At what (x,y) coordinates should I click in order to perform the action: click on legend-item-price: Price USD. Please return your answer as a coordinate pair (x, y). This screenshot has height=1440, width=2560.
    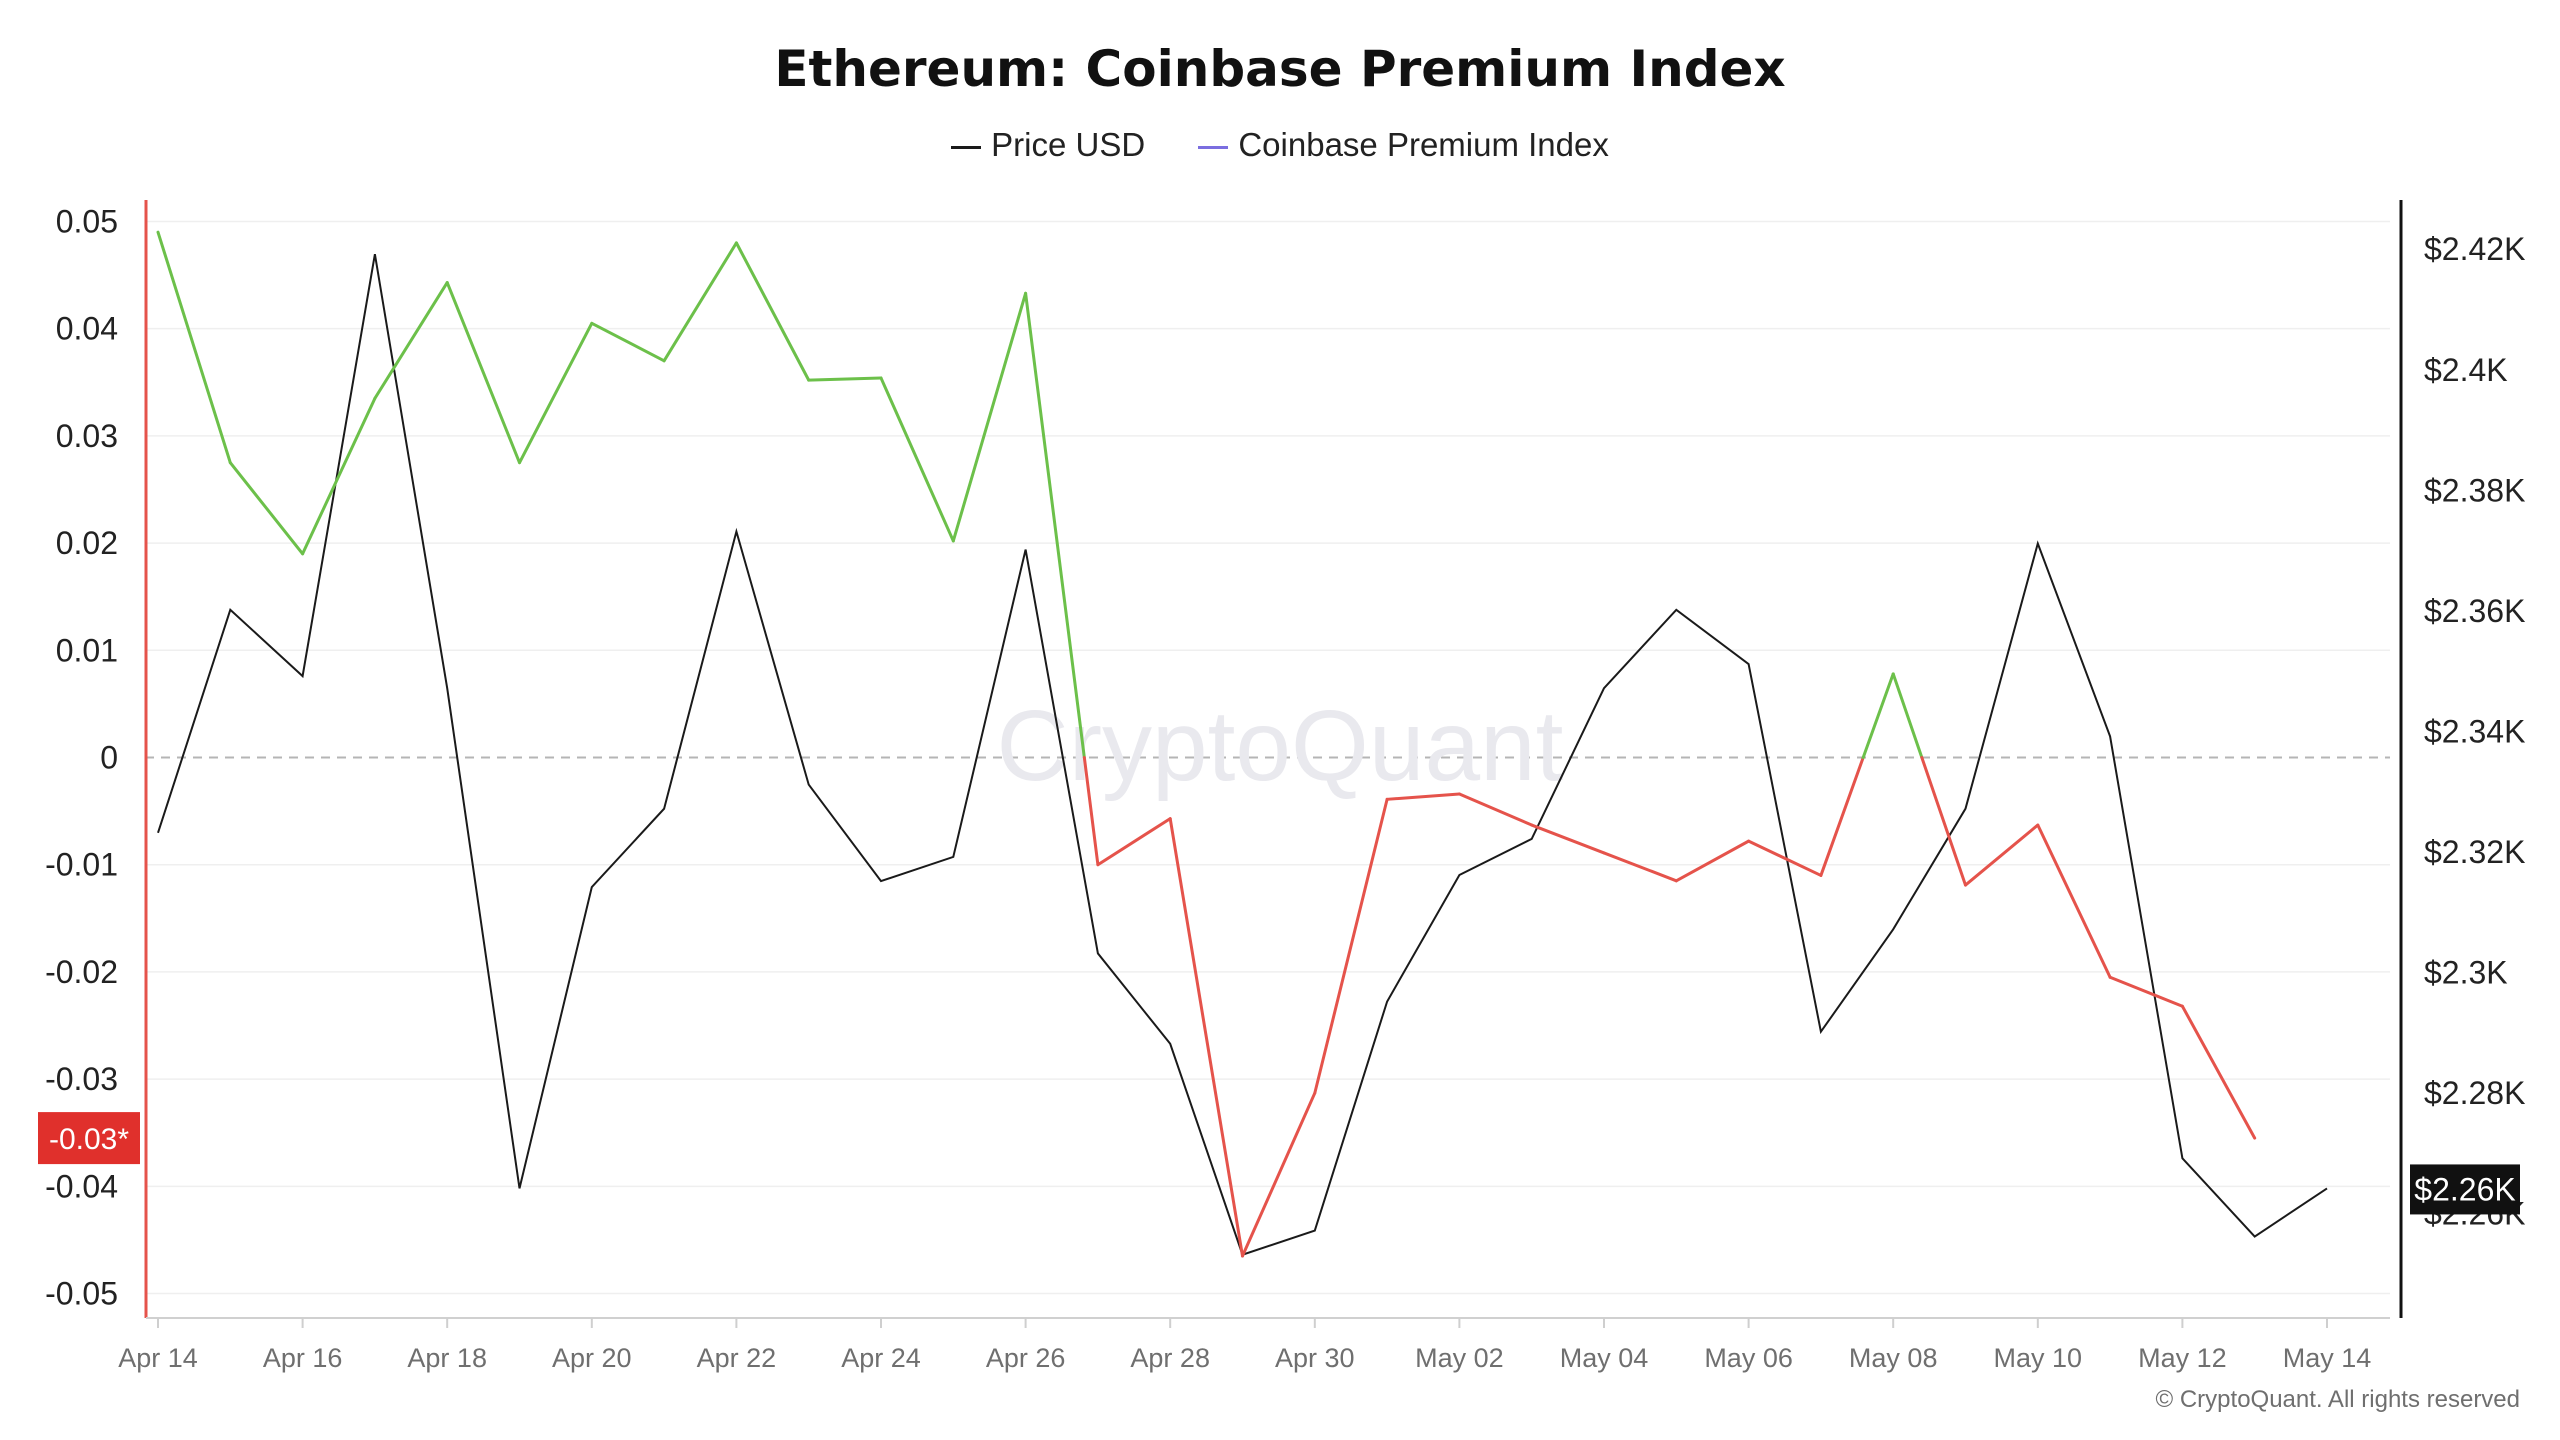
    Looking at the image, I should click on (1048, 145).